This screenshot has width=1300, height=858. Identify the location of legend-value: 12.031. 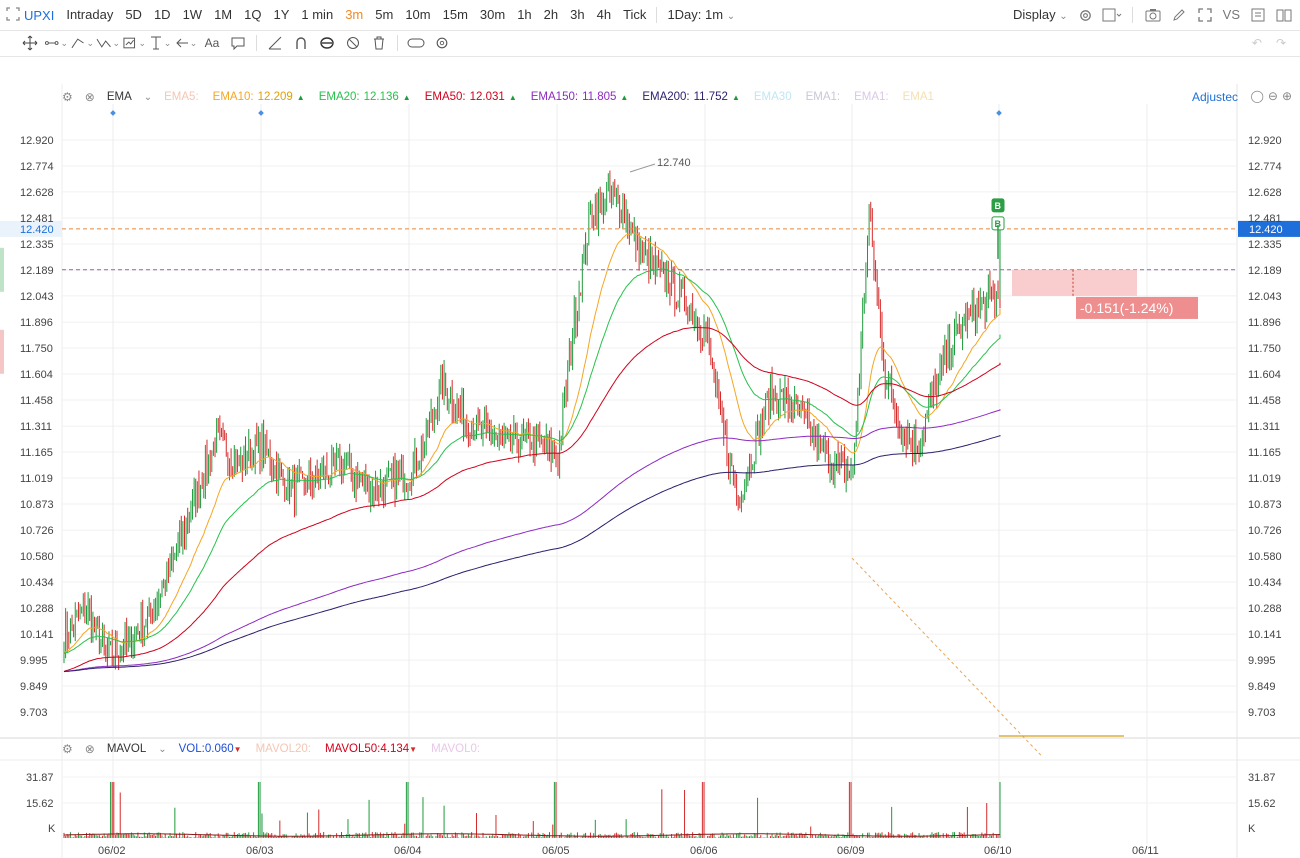
(487, 97).